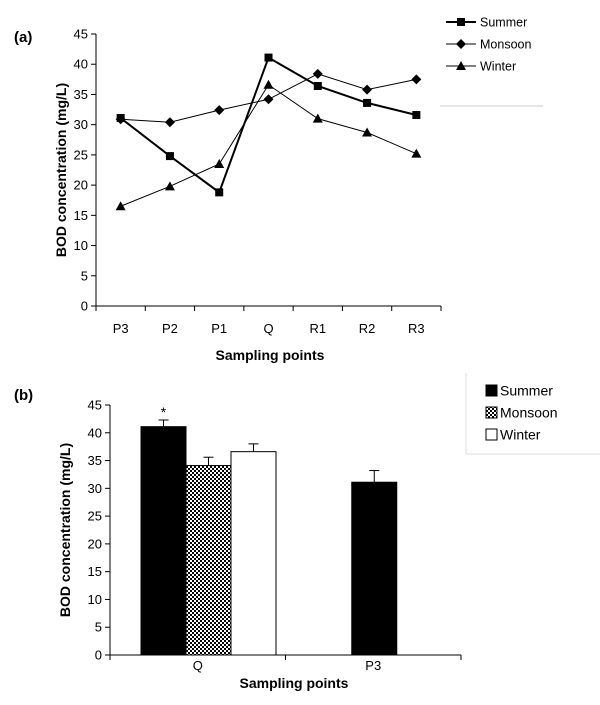  Describe the element at coordinates (95, 405) in the screenshot. I see `panel-b-y-tick-label: 45` at that location.